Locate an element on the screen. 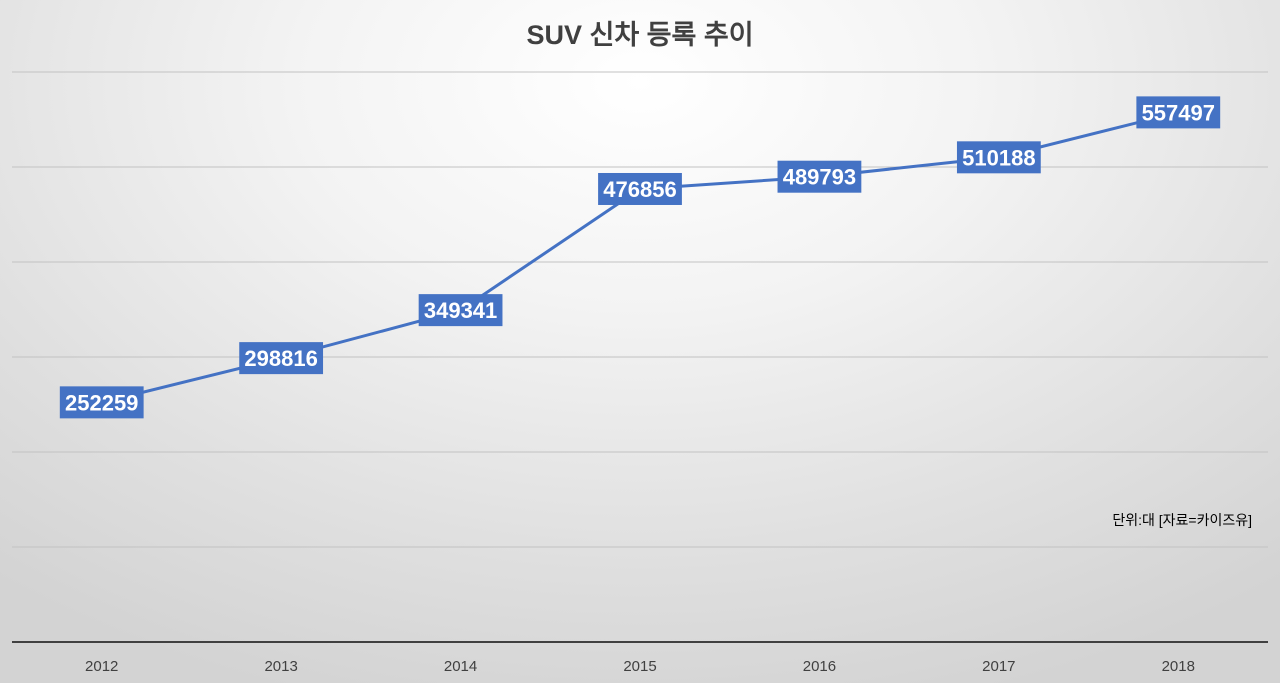 The width and height of the screenshot is (1280, 683). data-label-2018: 557497 is located at coordinates (1178, 112).